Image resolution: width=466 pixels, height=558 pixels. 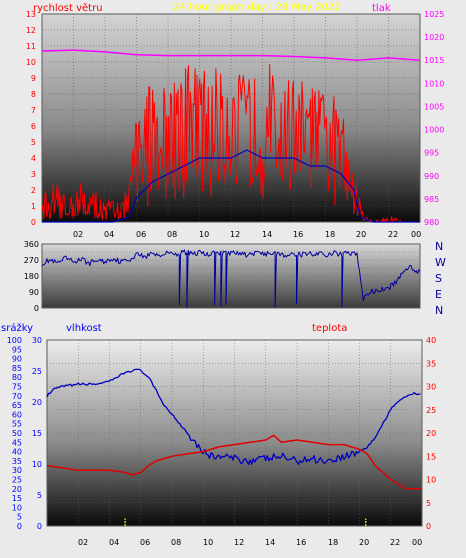 I want to click on y-tick-wind: 6, so click(x=33, y=126).